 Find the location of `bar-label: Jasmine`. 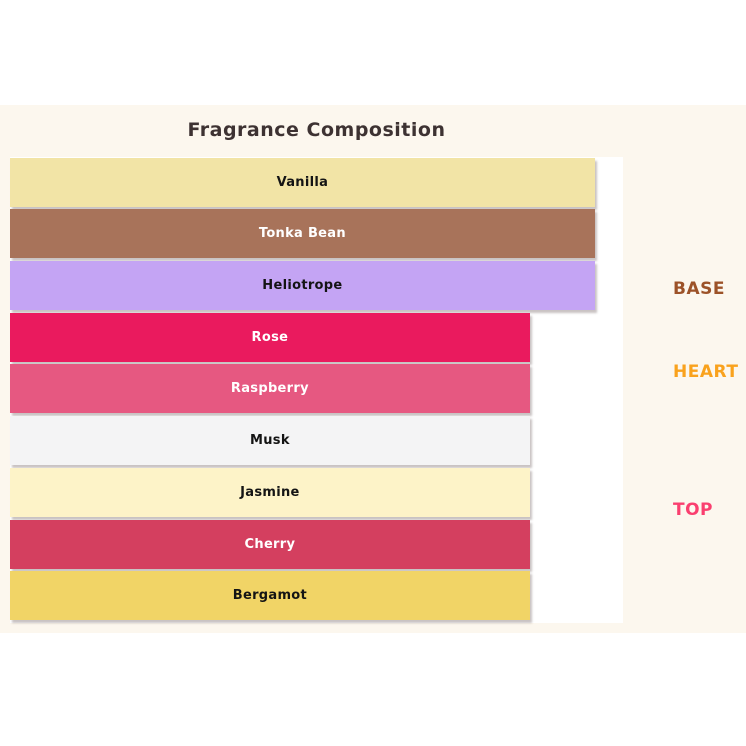

bar-label: Jasmine is located at coordinates (270, 492).